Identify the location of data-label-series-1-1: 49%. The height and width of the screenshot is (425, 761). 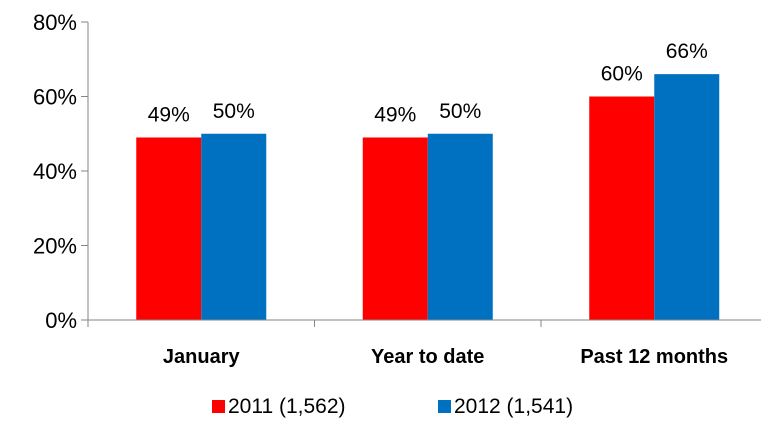
(169, 114).